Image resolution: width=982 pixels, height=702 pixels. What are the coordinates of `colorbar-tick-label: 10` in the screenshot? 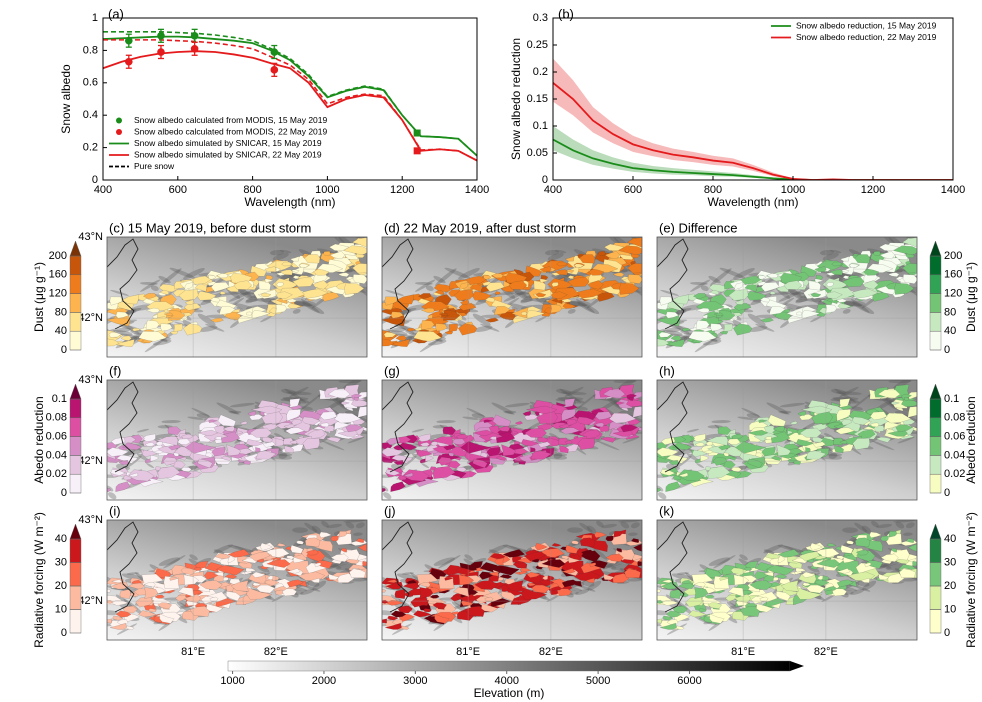 It's located at (61, 609).